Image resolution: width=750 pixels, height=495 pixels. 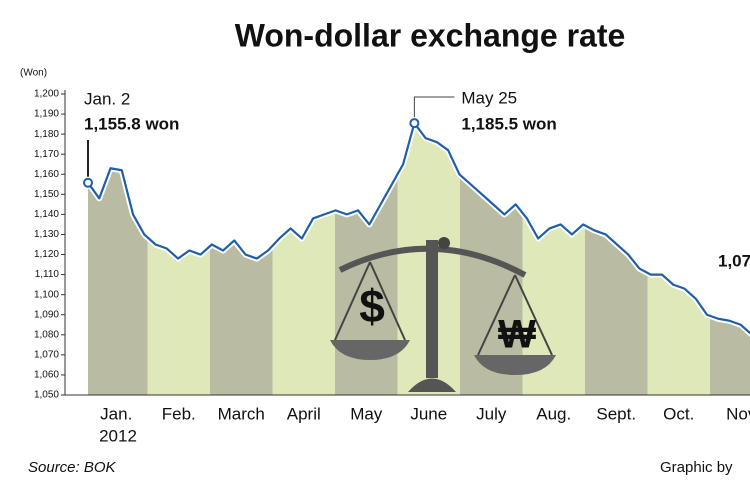 What do you see at coordinates (179, 413) in the screenshot?
I see `x-tick-label: Feb.` at bounding box center [179, 413].